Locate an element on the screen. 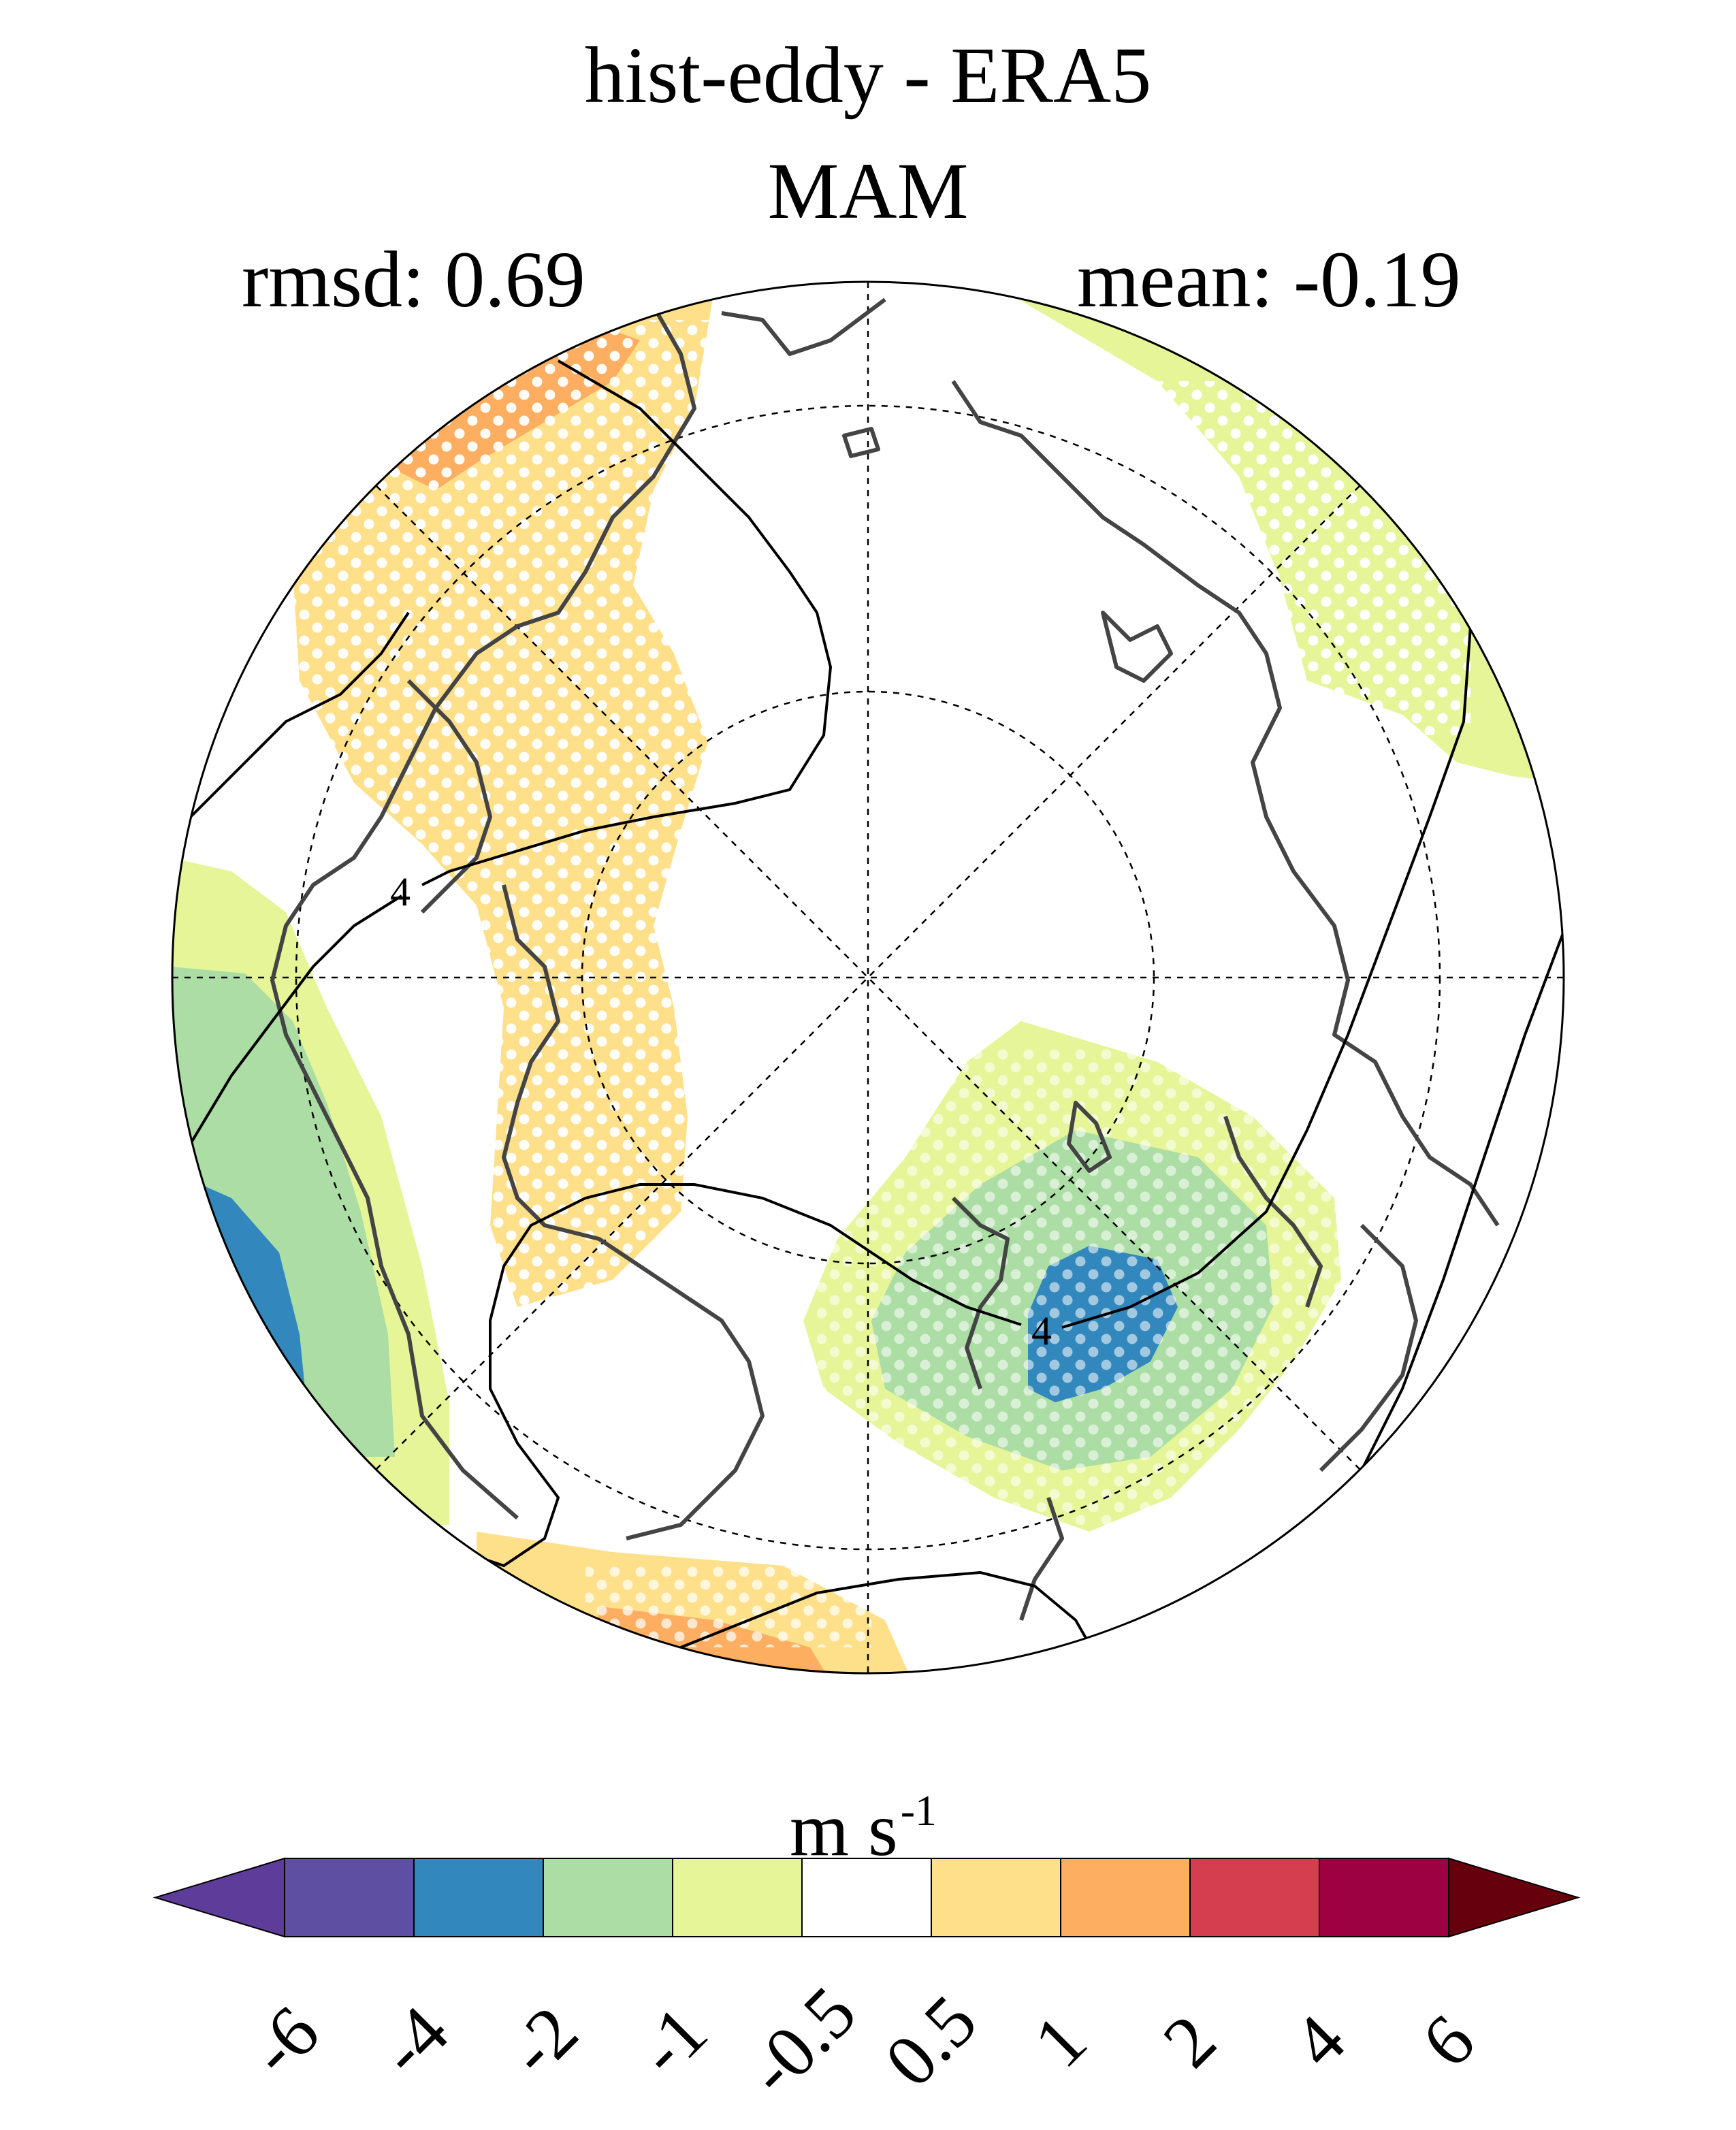  colorbar-tick-label: 4 is located at coordinates (1319, 2041).